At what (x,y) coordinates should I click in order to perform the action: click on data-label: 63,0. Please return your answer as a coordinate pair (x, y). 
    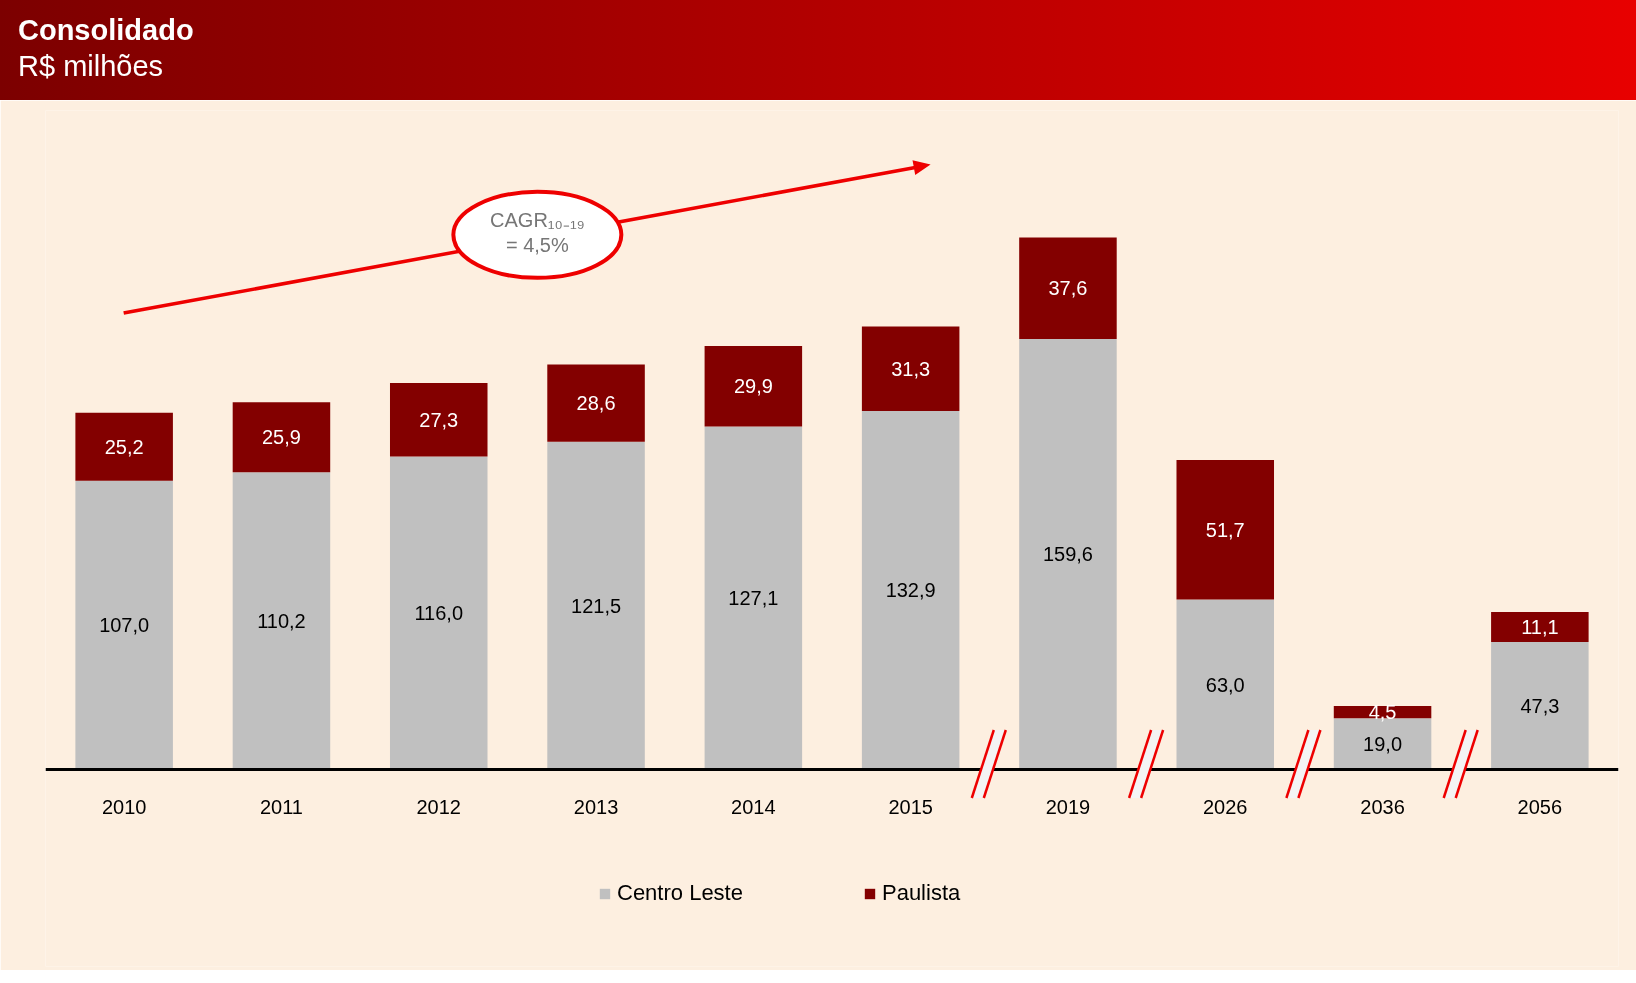
    Looking at the image, I should click on (1225, 684).